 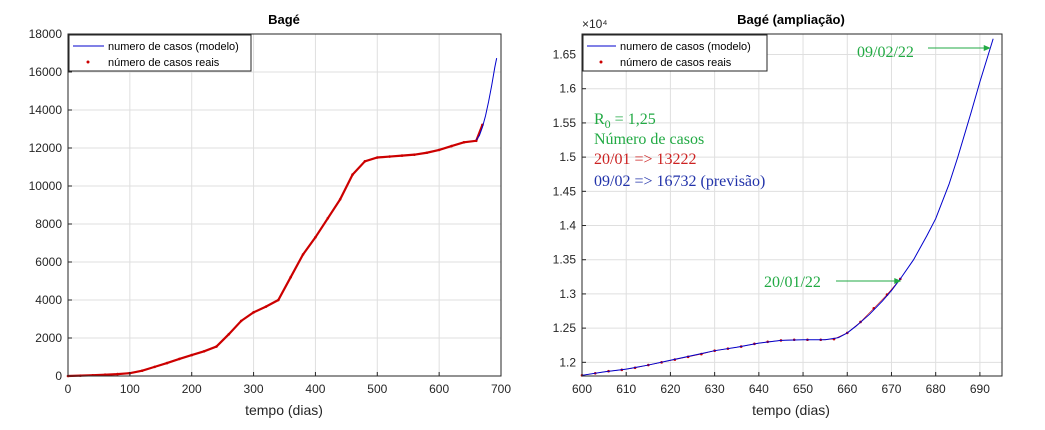 I want to click on left-xtick-label: 100, so click(x=130, y=389).